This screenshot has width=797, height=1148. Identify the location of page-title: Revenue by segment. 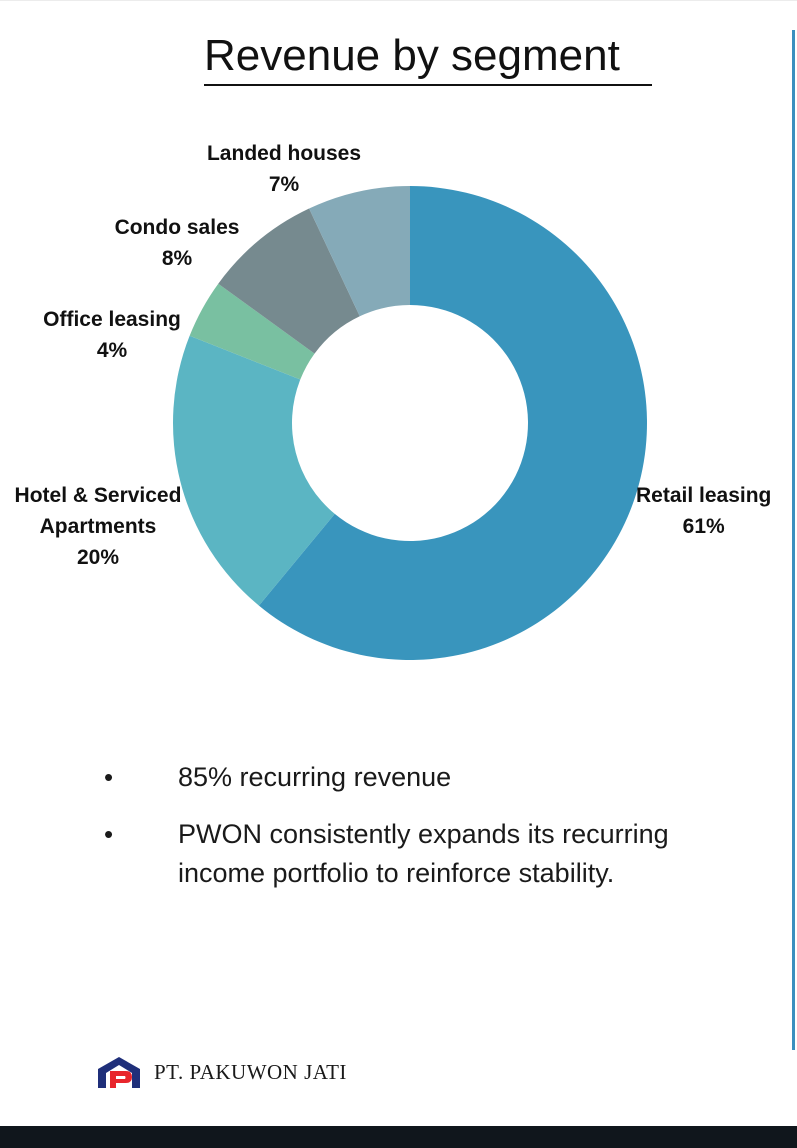
(428, 57).